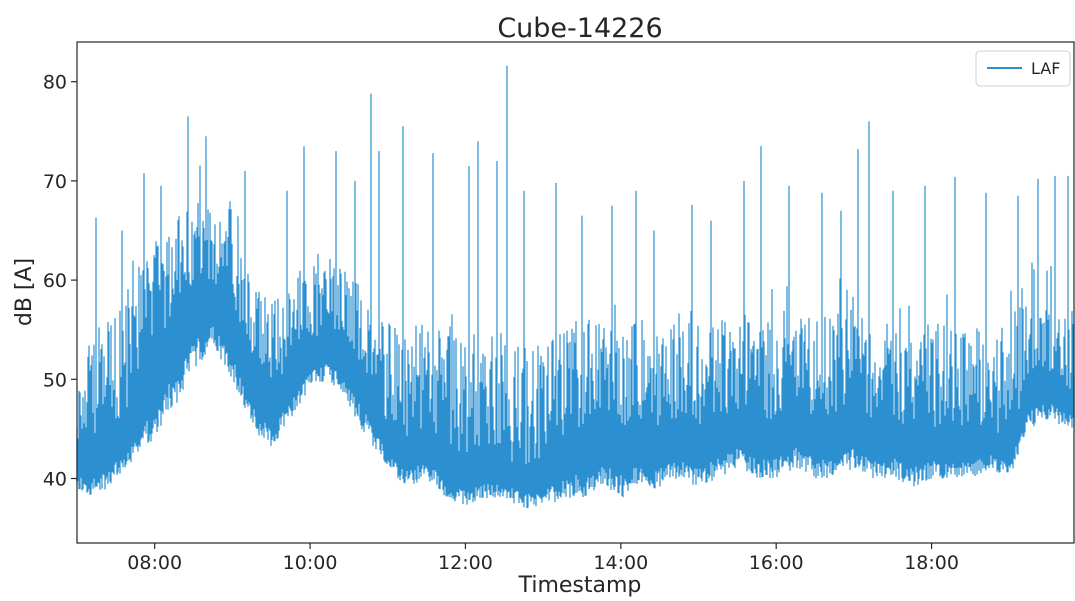  I want to click on x-tick-label: 10:00, so click(310, 563).